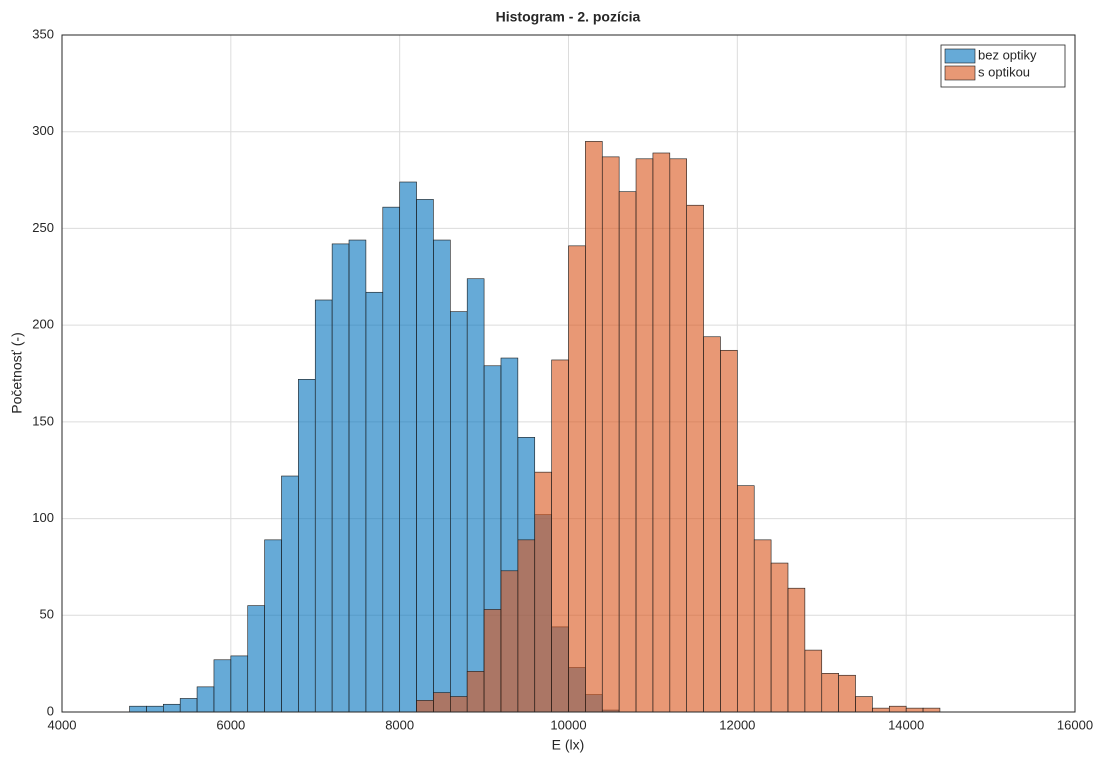  What do you see at coordinates (43, 517) in the screenshot?
I see `y-tick-label: 100` at bounding box center [43, 517].